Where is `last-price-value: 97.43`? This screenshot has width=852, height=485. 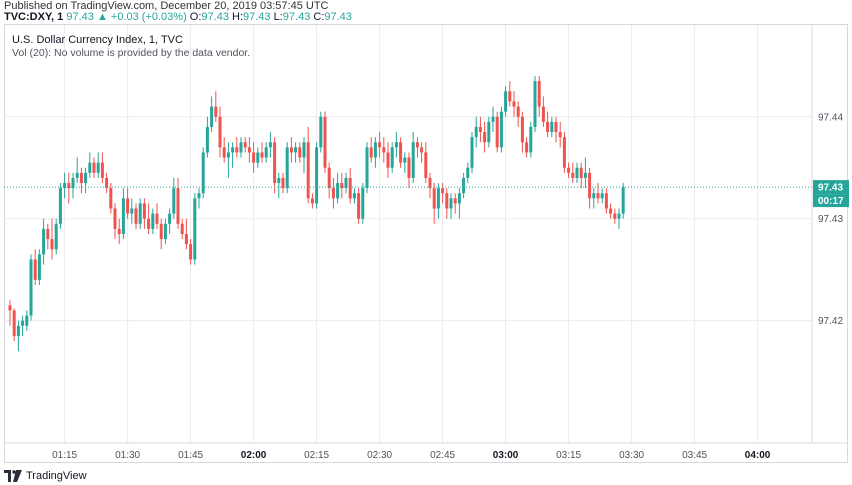 last-price-value: 97.43 is located at coordinates (80, 17).